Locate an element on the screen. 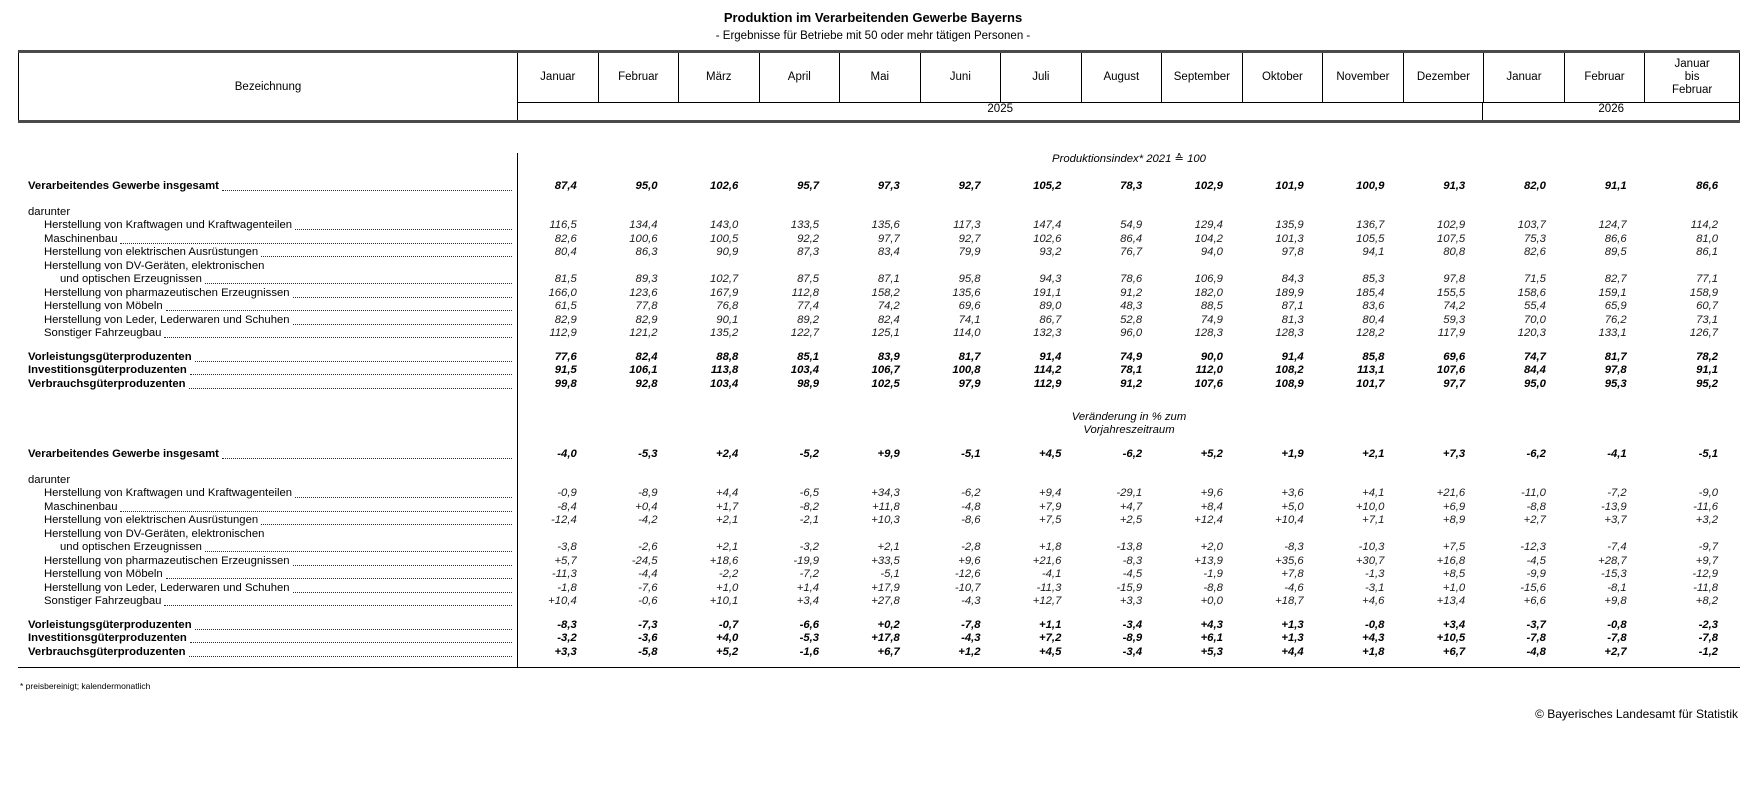  column-header-month: Juli is located at coordinates (1040, 77).